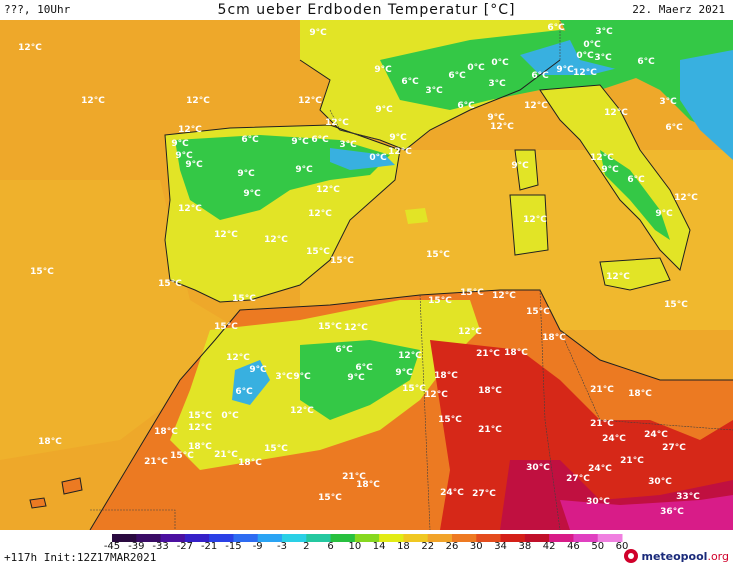 The image size is (733, 566). Describe the element at coordinates (330, 546) in the screenshot. I see `legend-tick-label: 6` at that location.